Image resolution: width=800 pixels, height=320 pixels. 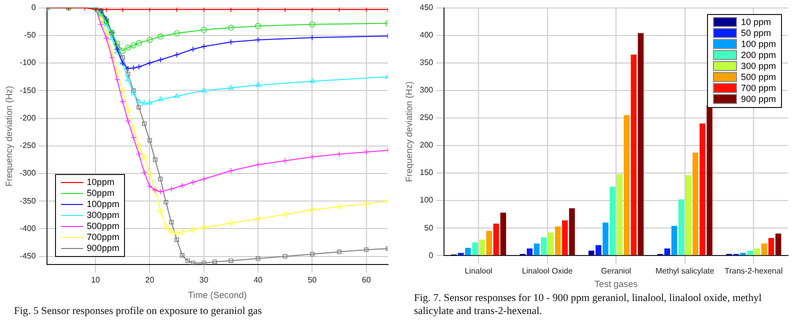 What do you see at coordinates (28, 145) in the screenshot?
I see `y-tick-label: -250` at bounding box center [28, 145].